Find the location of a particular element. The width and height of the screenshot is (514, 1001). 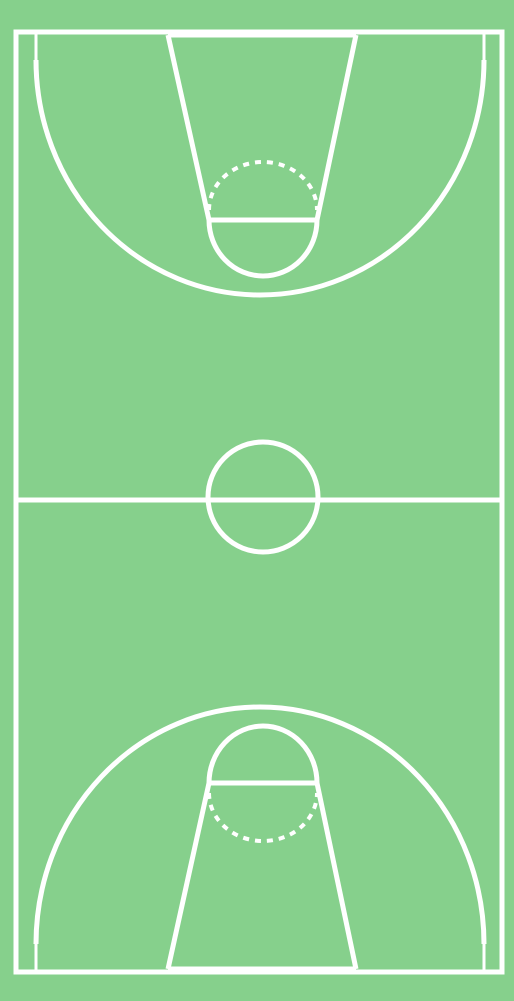

top-key-sides is located at coordinates (262, 127).